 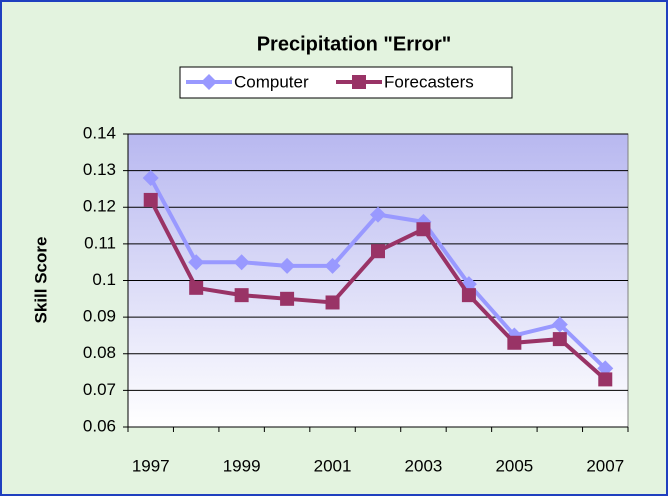 I want to click on chart-title: Precipitation "Error", so click(x=354, y=44).